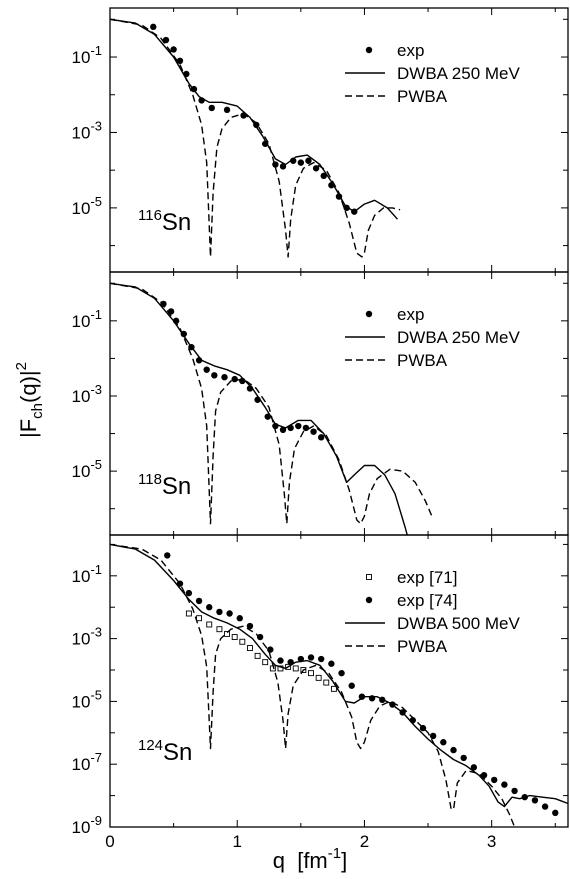 The width and height of the screenshot is (570, 879). Describe the element at coordinates (300, 860) in the screenshot. I see `x-axis-label-main: q [fm` at that location.